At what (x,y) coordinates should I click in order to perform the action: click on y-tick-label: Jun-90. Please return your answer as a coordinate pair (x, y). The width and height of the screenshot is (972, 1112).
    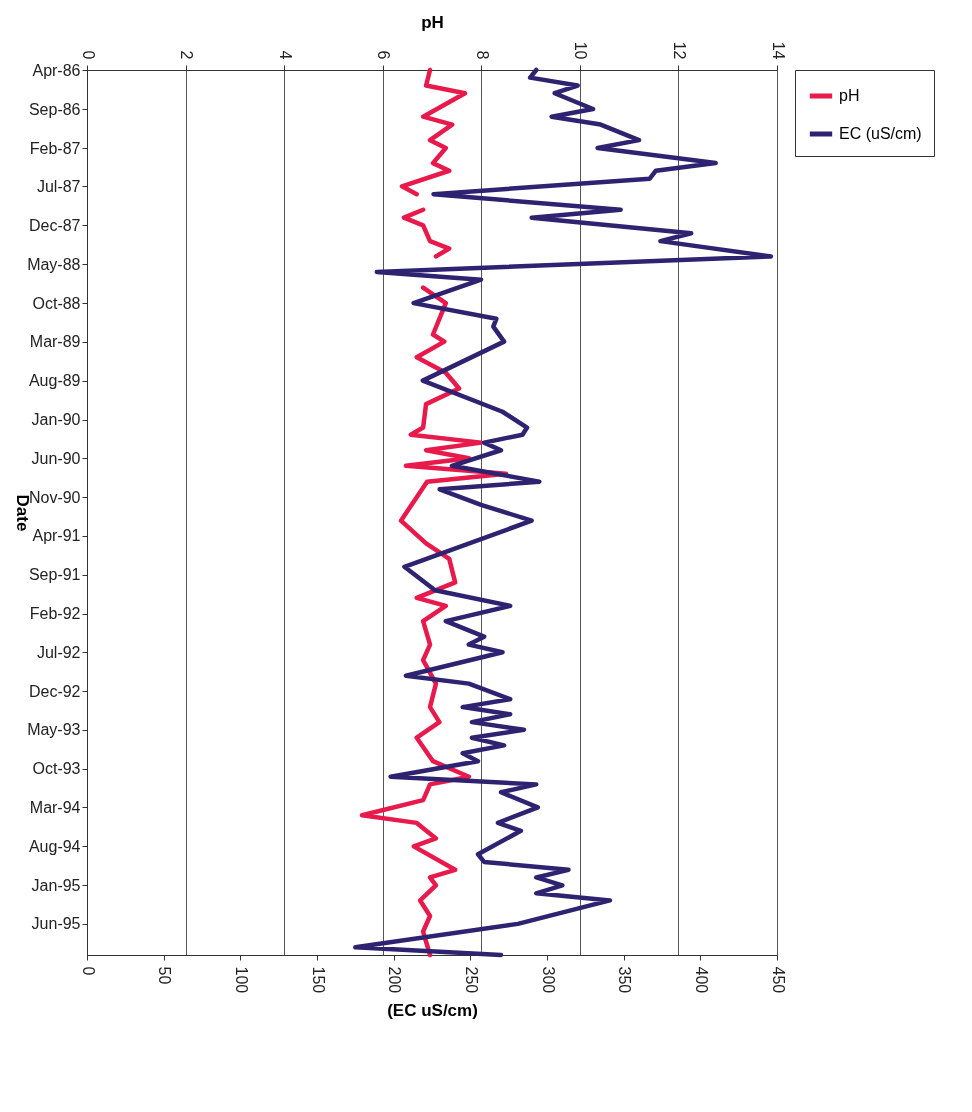
    Looking at the image, I should click on (56, 458).